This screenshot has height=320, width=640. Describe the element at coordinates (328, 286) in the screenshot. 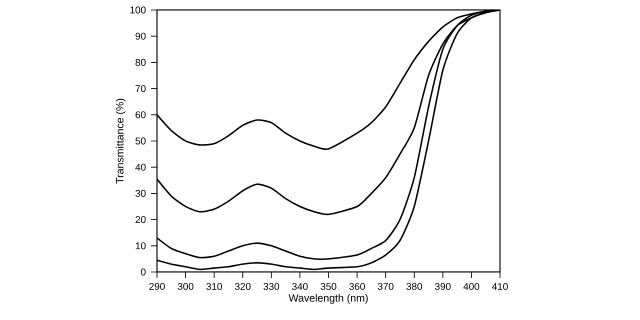

I see `x-tick-label: 350` at that location.